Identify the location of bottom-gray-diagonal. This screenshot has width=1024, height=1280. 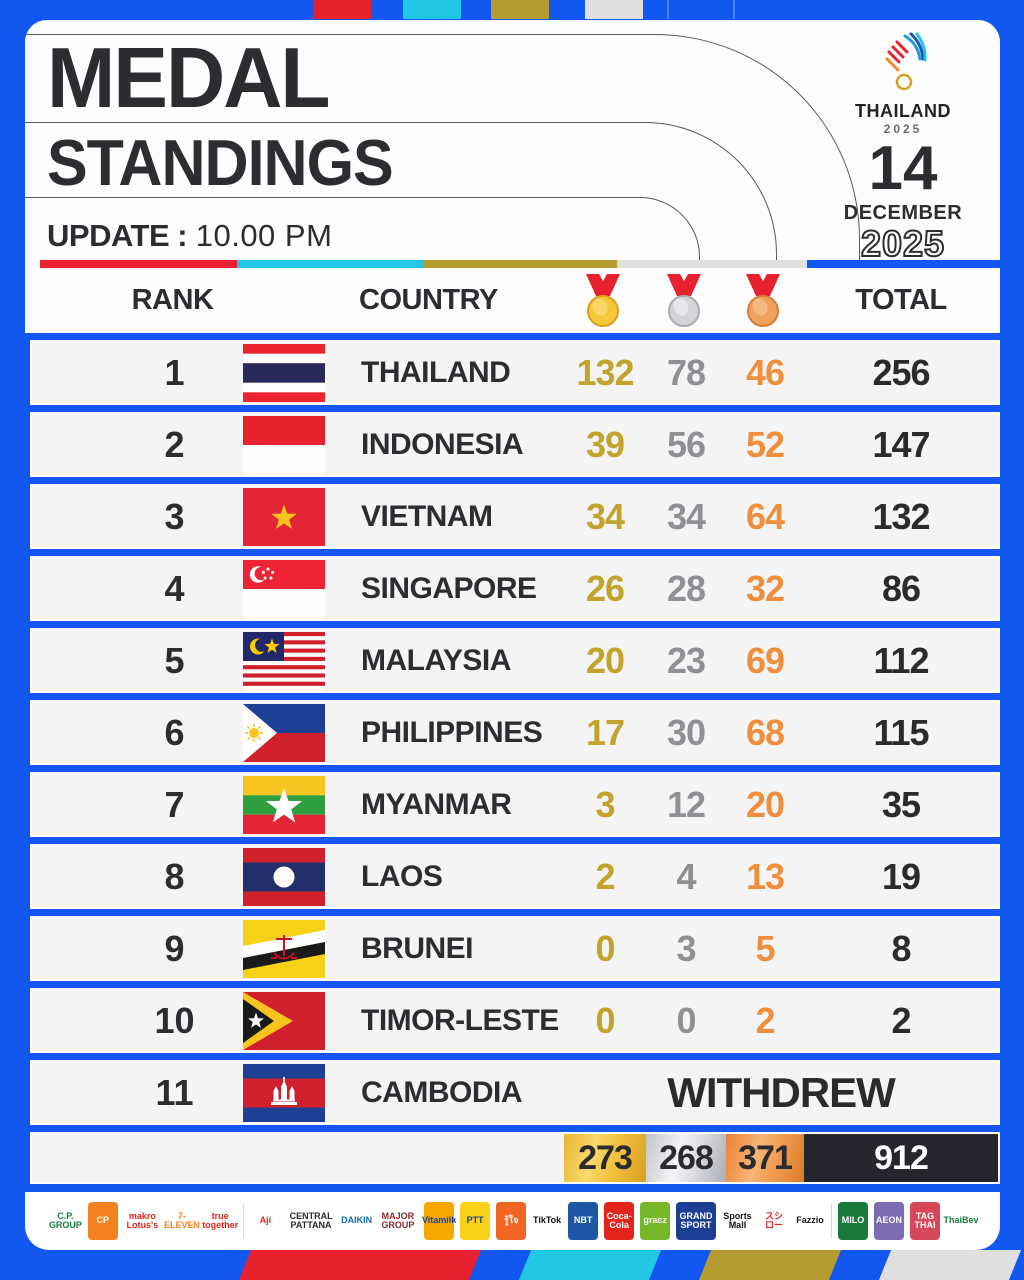
(950, 1265).